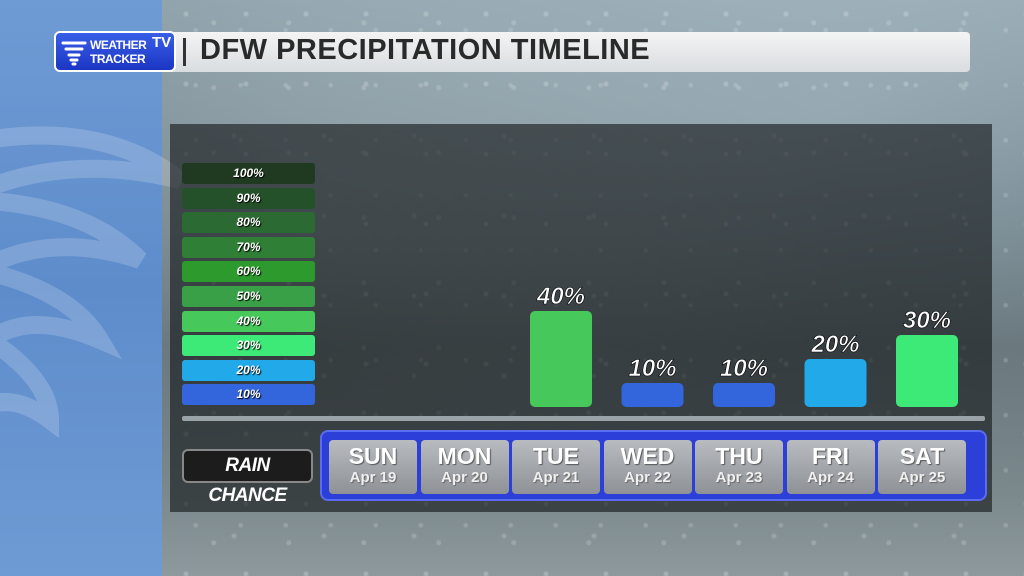 The image size is (1024, 576). I want to click on bar-tue, so click(561, 359).